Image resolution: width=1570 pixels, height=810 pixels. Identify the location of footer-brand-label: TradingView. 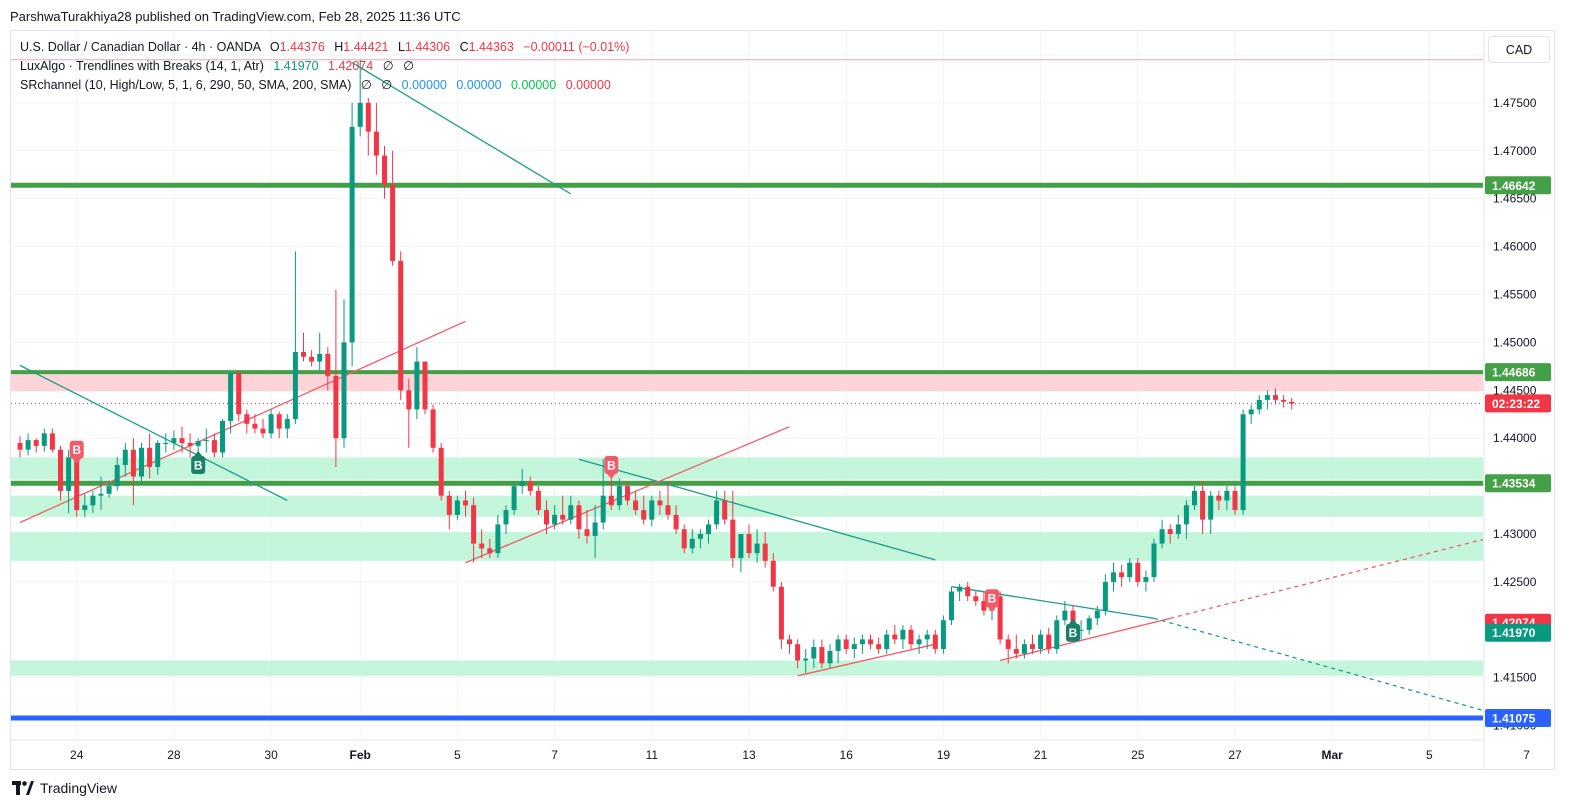
(79, 788).